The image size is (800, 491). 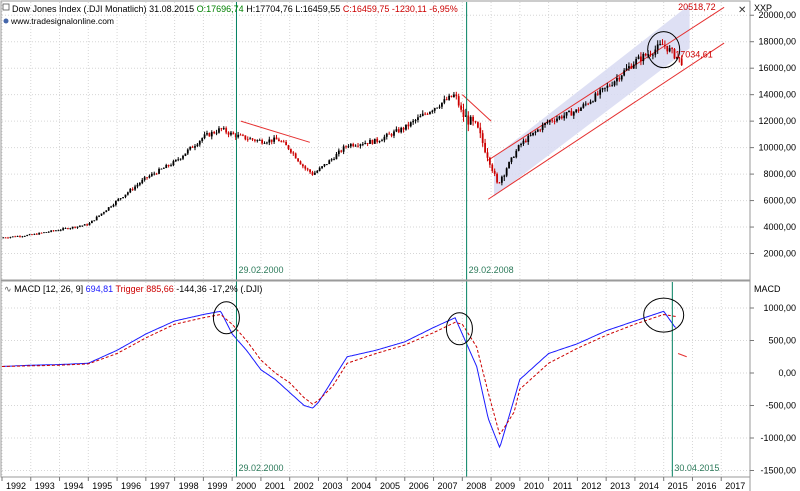 I want to click on year-tick-label: 2007, so click(x=448, y=486).